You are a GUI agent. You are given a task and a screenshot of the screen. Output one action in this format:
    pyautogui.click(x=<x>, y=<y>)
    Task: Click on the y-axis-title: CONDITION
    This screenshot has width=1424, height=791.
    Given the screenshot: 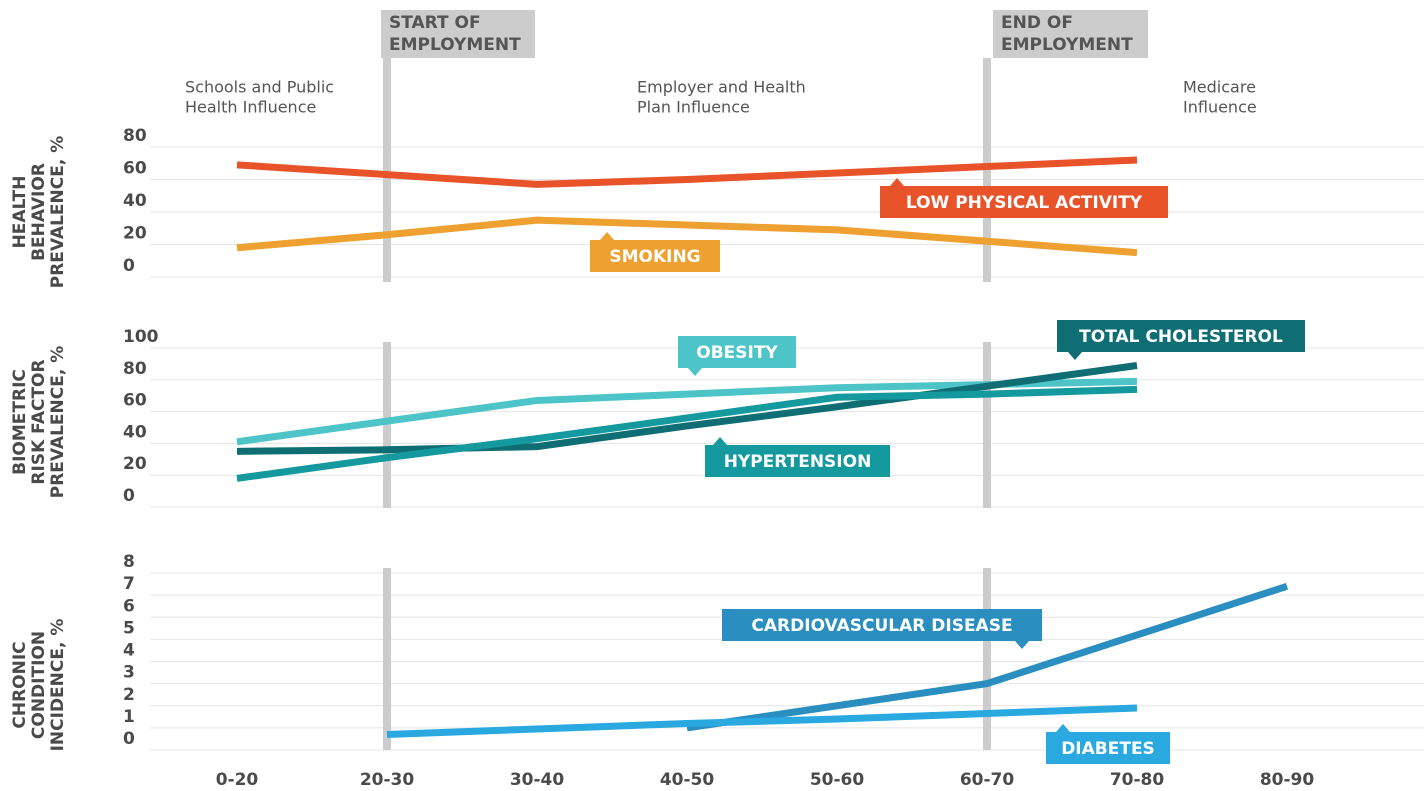 What is the action you would take?
    pyautogui.click(x=39, y=685)
    